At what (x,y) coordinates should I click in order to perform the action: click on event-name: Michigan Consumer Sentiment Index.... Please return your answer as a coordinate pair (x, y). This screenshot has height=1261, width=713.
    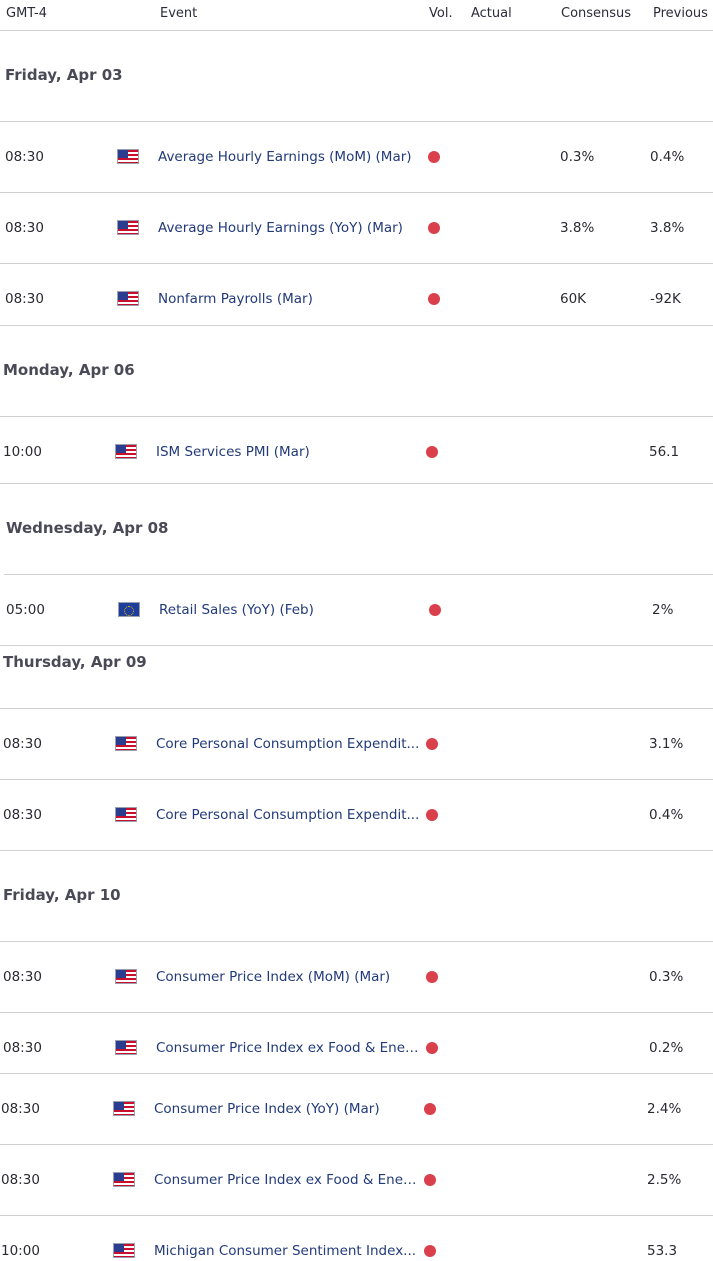
    Looking at the image, I should click on (285, 1251).